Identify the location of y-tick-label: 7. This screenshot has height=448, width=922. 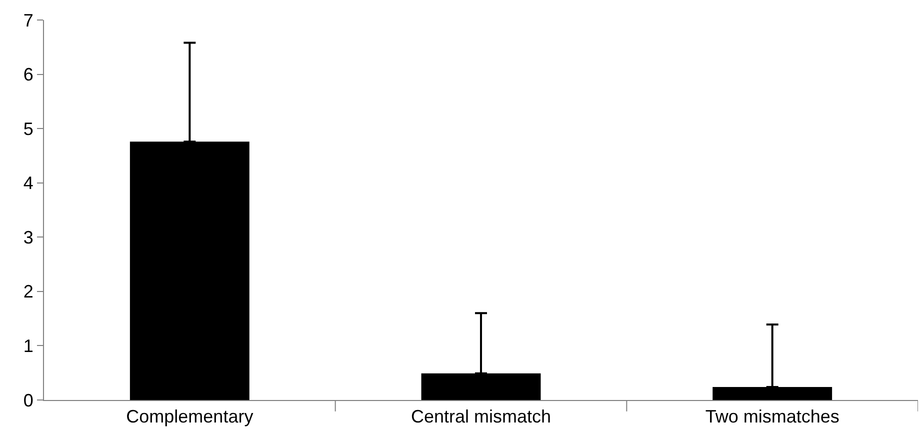
(28, 20).